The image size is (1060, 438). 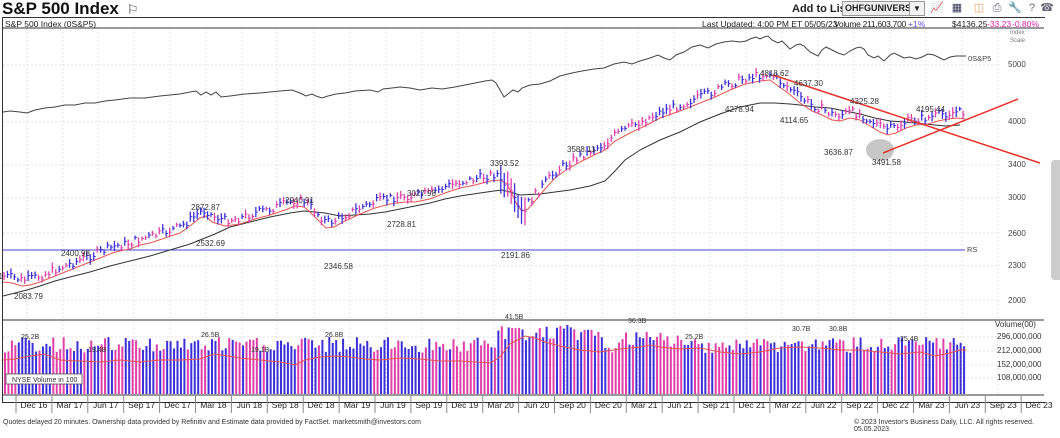 I want to click on svg-text: 19.4B, so click(x=97, y=350).